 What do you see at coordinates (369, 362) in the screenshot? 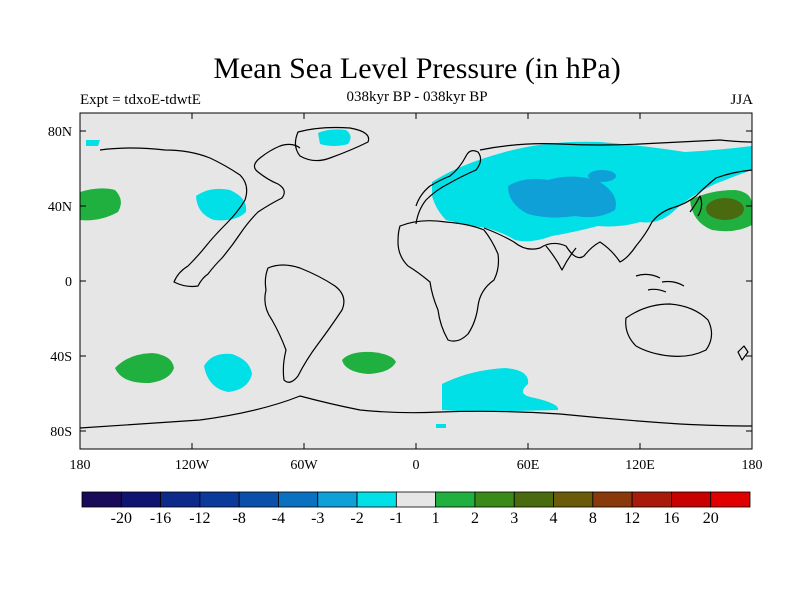
I see `anomaly-south-atlantic` at bounding box center [369, 362].